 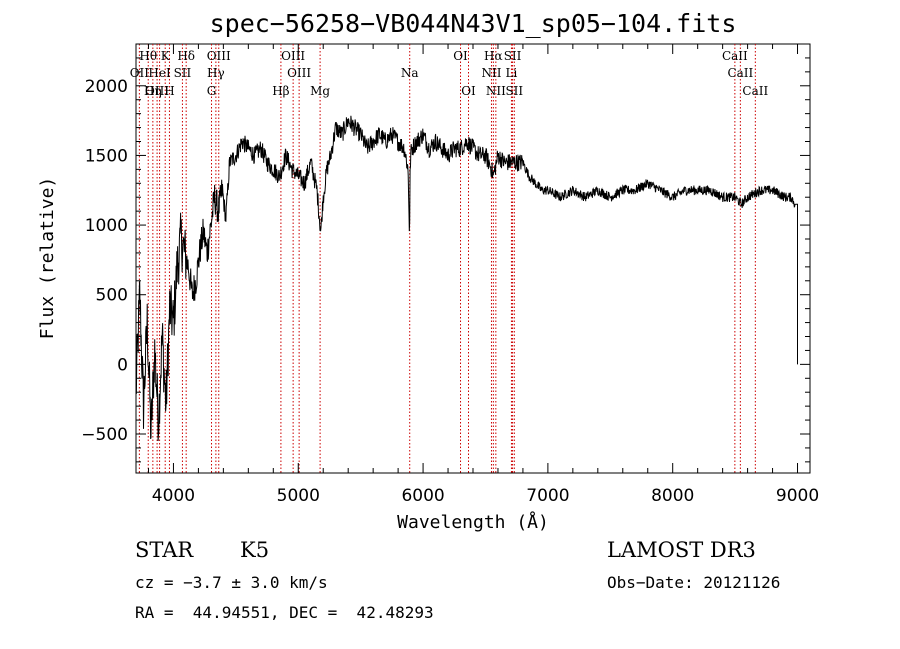 I want to click on x-axis-label: Wavelength (Å), so click(x=473, y=522).